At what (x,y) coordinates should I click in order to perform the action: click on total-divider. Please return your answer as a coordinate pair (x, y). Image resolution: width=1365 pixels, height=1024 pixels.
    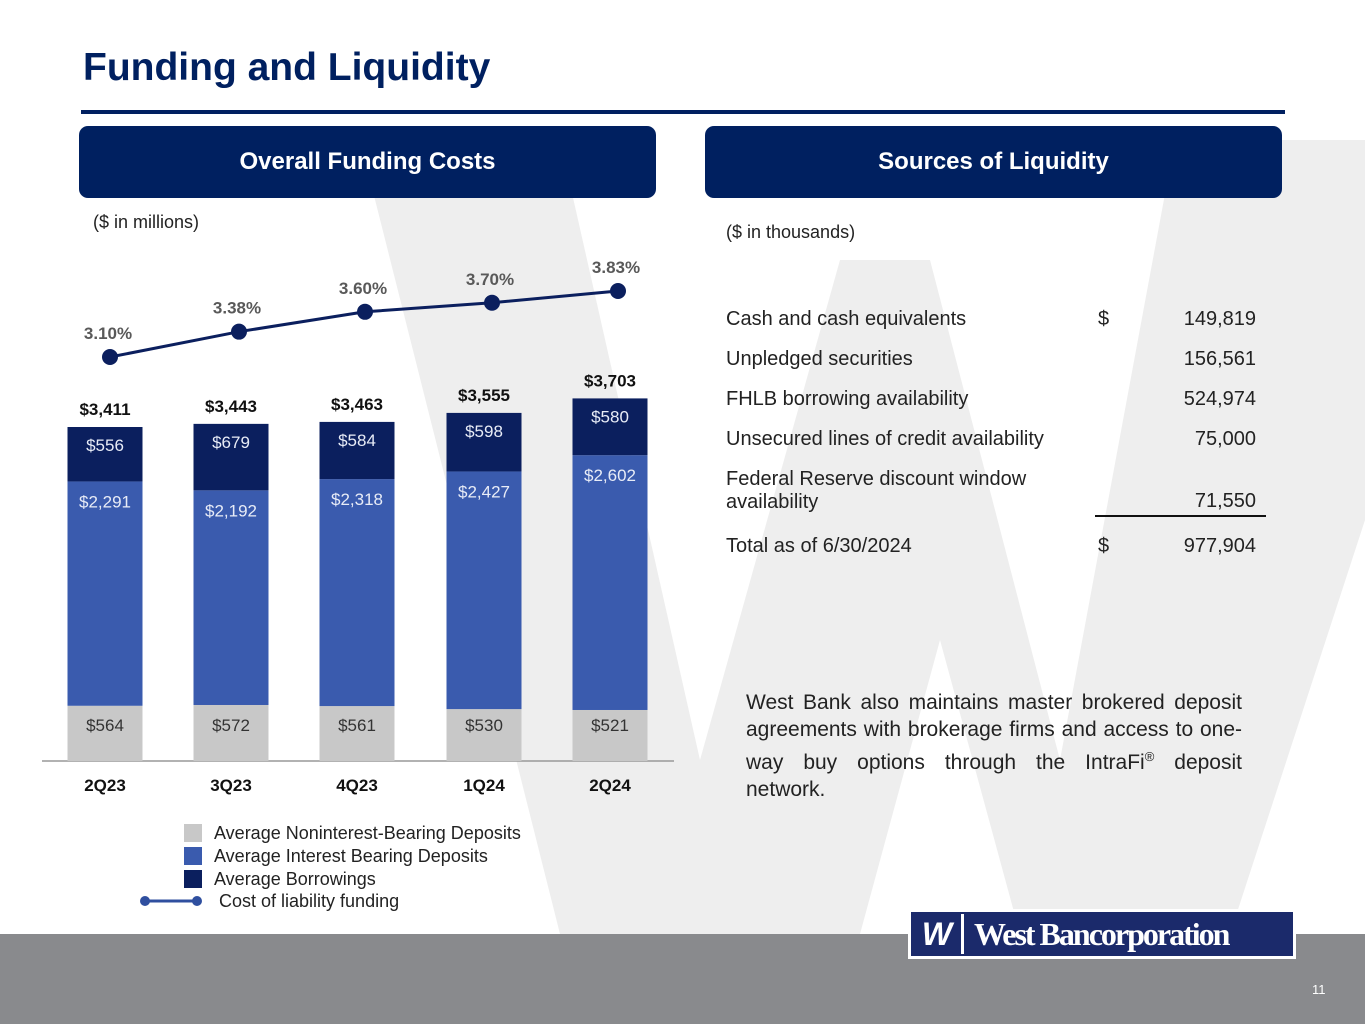
    Looking at the image, I should click on (1180, 516).